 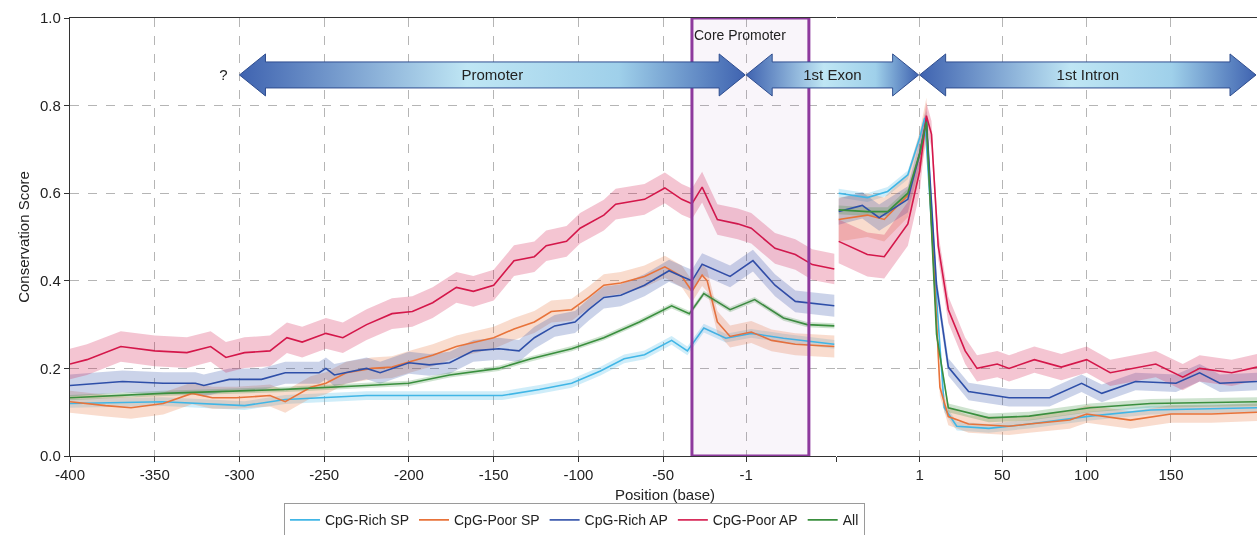 I want to click on y-tick-label: 0.8, so click(x=50, y=105).